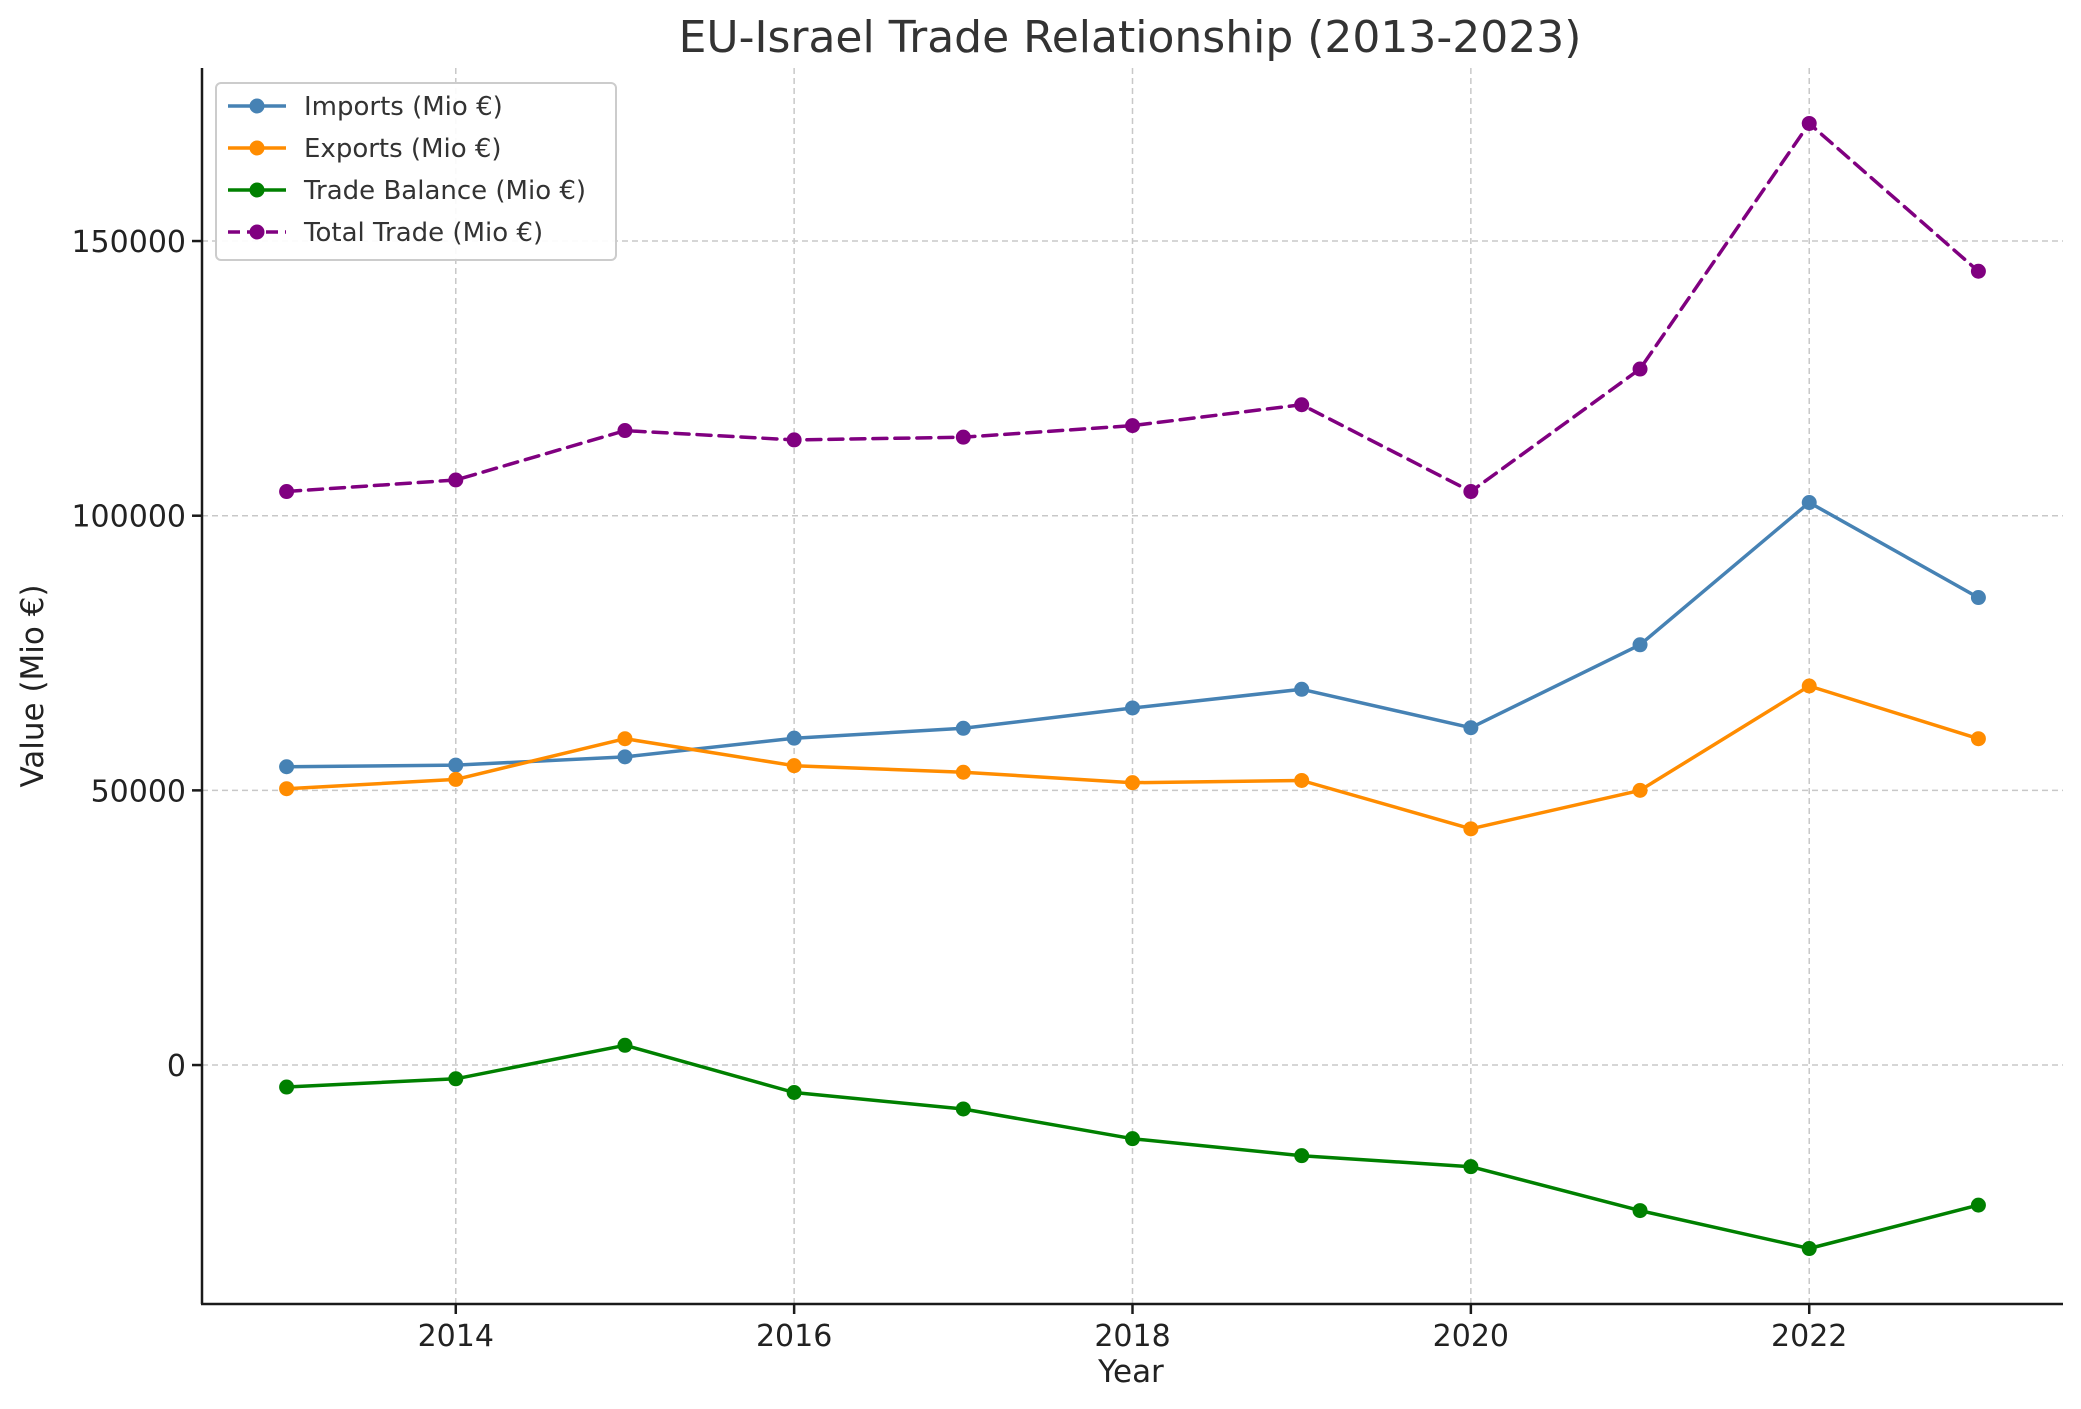 Image resolution: width=2081 pixels, height=1409 pixels. Describe the element at coordinates (128, 517) in the screenshot. I see `y-tick-label: 100000` at that location.